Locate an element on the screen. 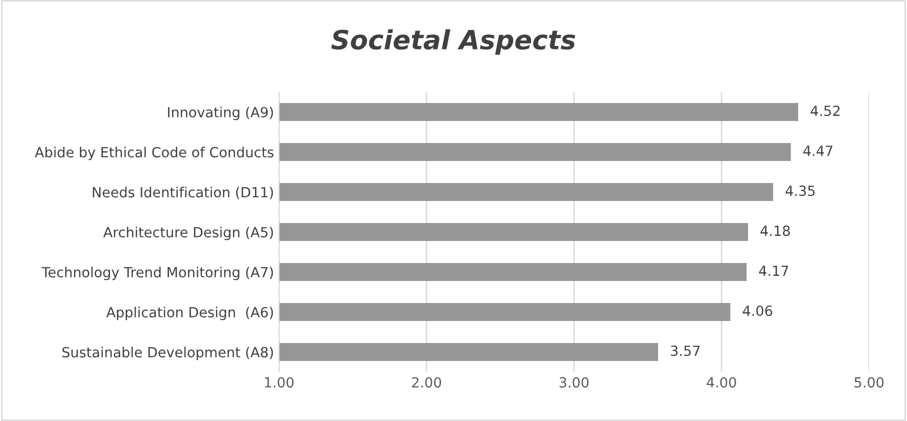 This screenshot has height=421, width=907. y-tick-label: Innovating (A9) is located at coordinates (220, 113).